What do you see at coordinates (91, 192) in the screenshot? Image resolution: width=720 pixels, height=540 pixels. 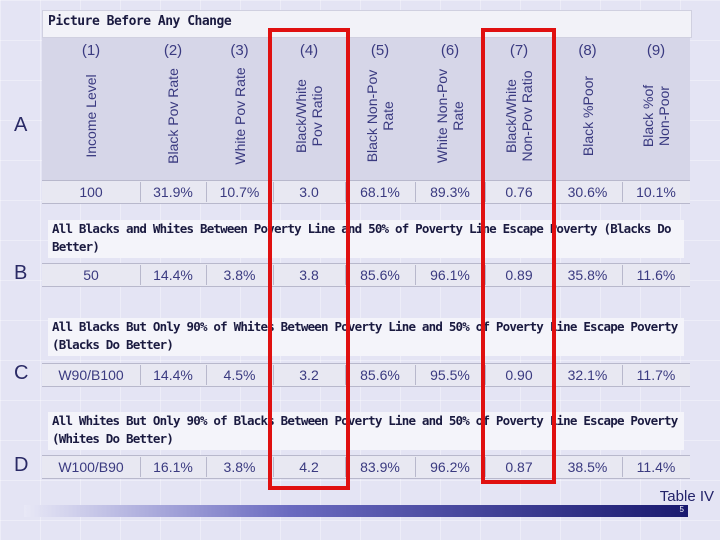 I see `table-cell: 100` at bounding box center [91, 192].